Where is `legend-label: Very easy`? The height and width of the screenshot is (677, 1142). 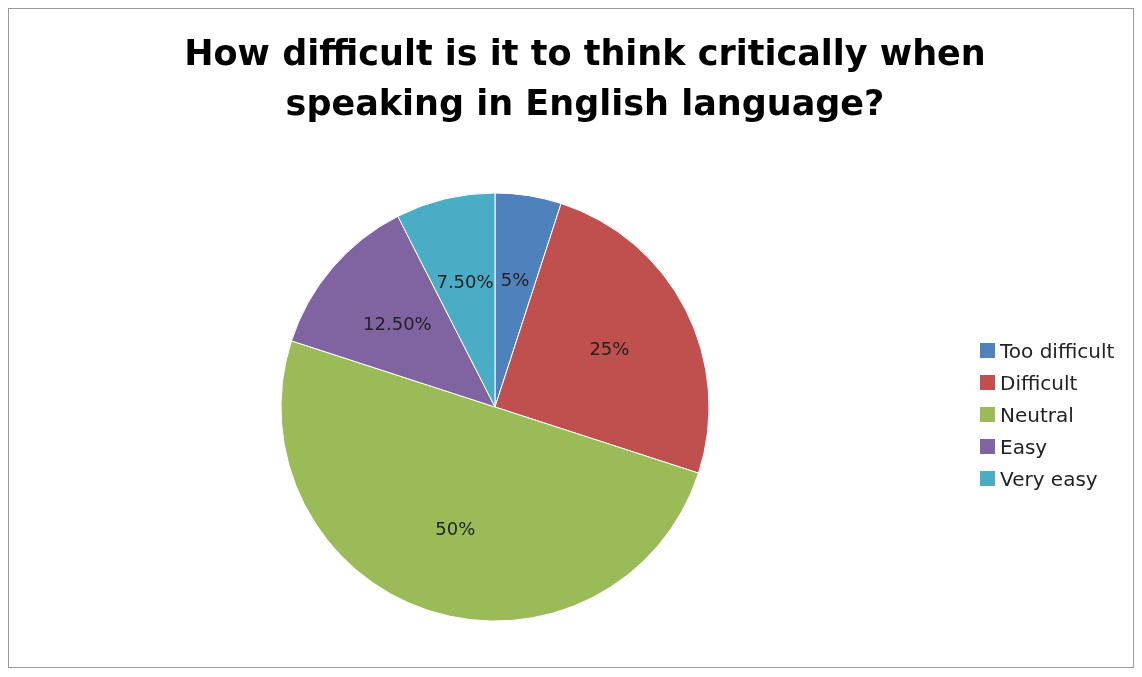
legend-label: Very easy is located at coordinates (1049, 479).